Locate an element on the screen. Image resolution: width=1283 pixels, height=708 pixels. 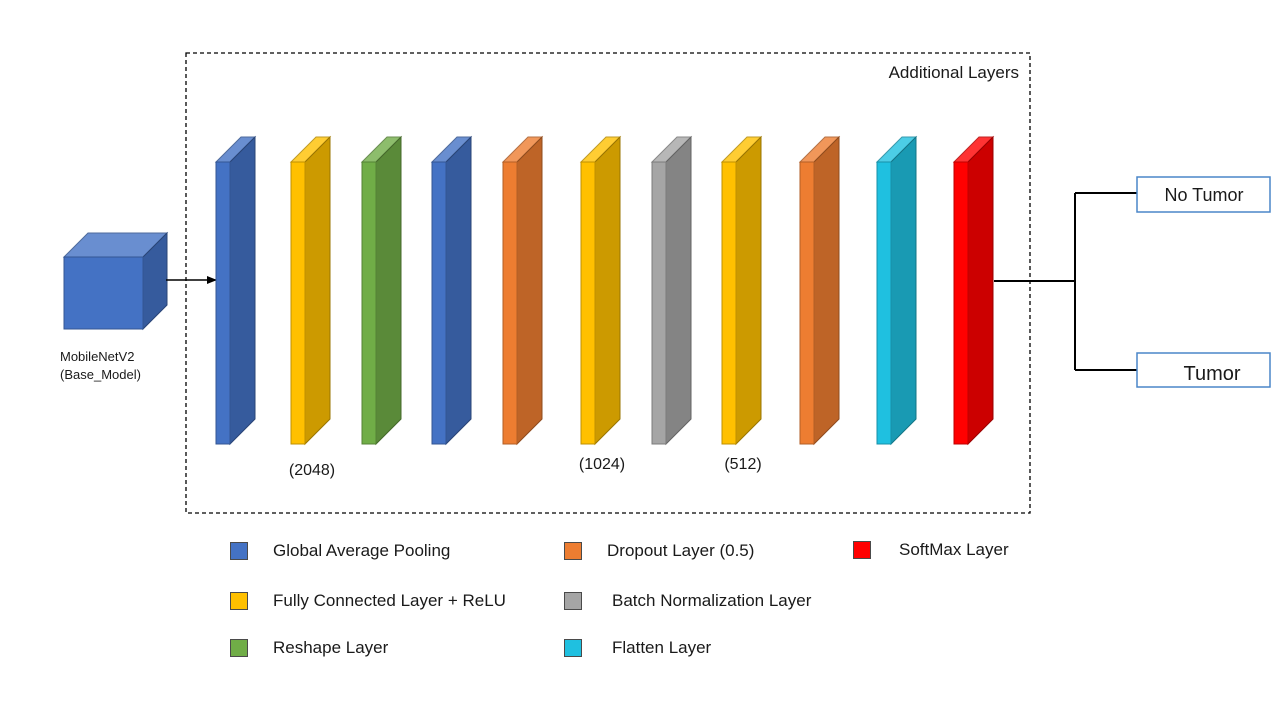
layer-9-front-face is located at coordinates (807, 303).